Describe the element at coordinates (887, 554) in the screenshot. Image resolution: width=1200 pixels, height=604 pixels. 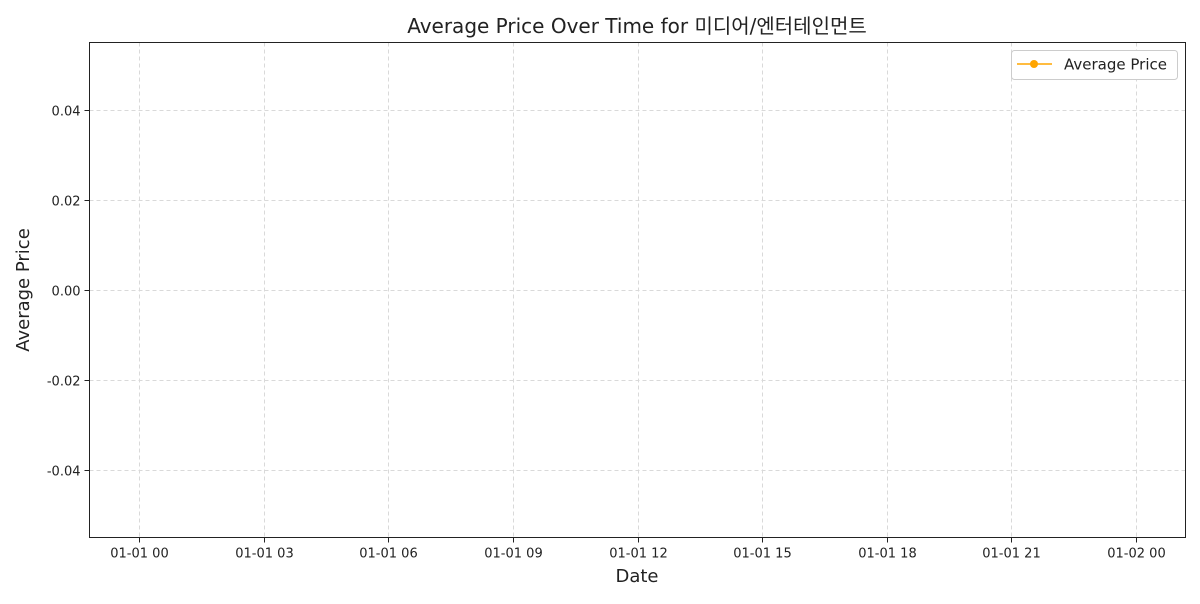
I see `x-tick-label: 01-01 18` at that location.